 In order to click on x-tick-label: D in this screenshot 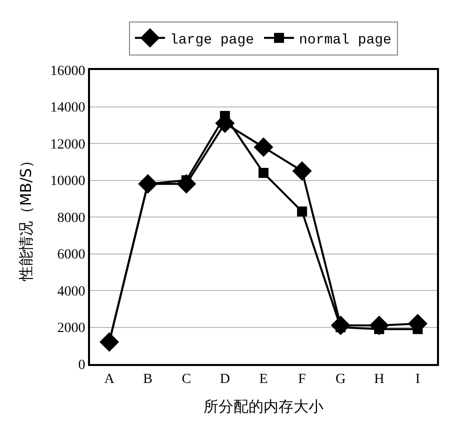, I will do `click(225, 379)`.